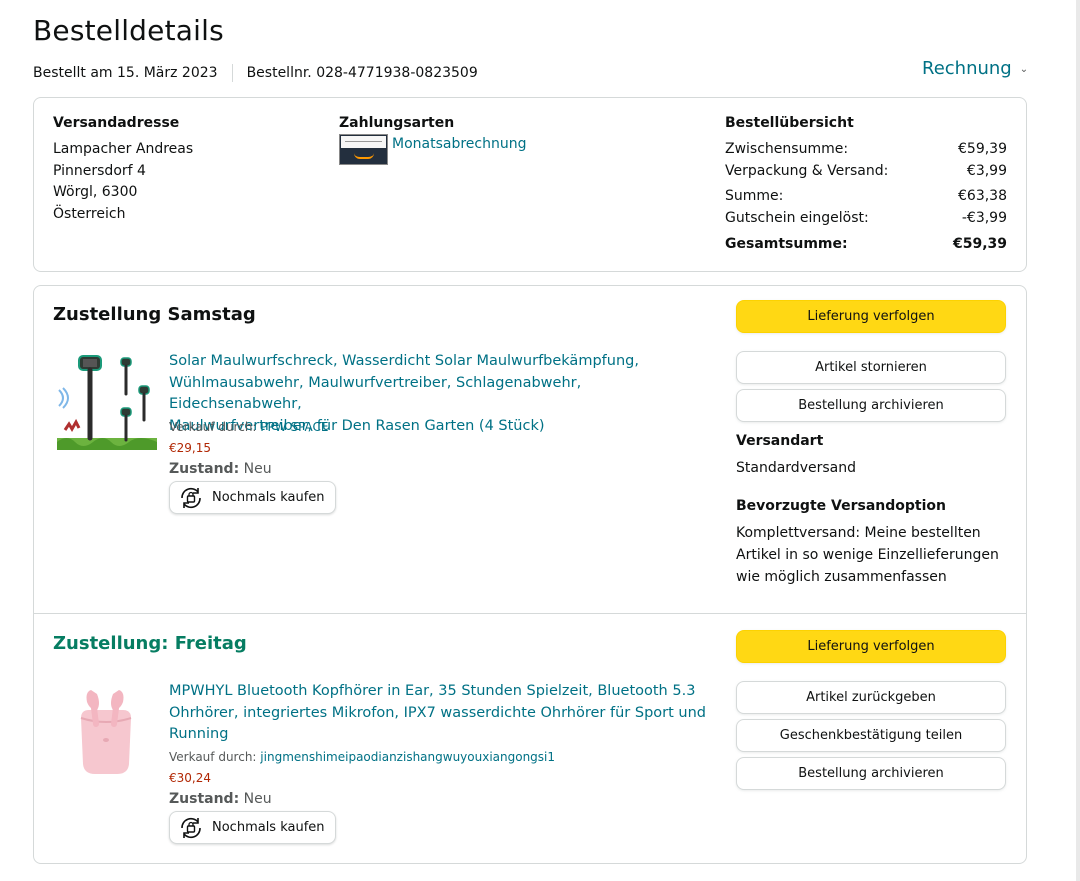 The image size is (1080, 881). I want to click on summary-value: €63,38, so click(982, 196).